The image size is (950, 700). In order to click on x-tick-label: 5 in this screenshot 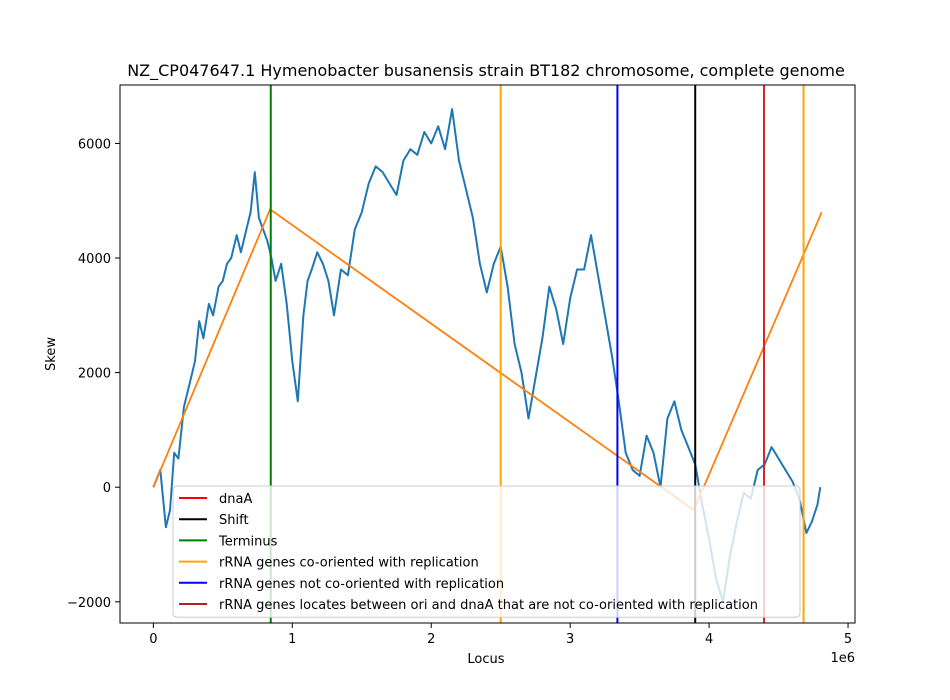, I will do `click(848, 639)`.